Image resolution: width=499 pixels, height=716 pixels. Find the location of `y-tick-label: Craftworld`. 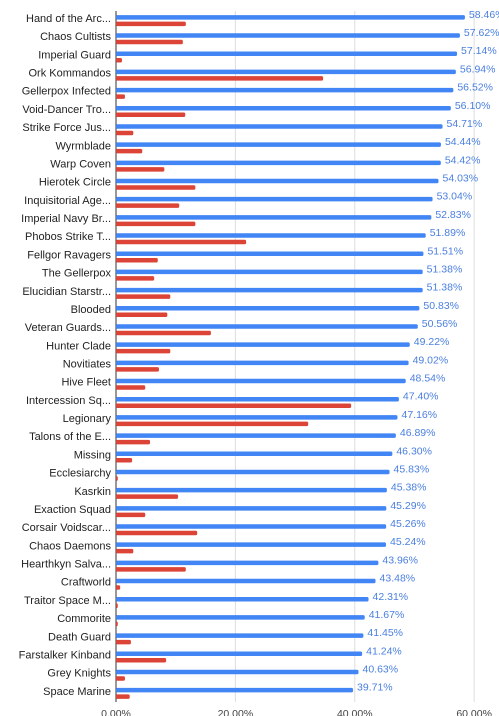

y-tick-label: Craftworld is located at coordinates (86, 583).